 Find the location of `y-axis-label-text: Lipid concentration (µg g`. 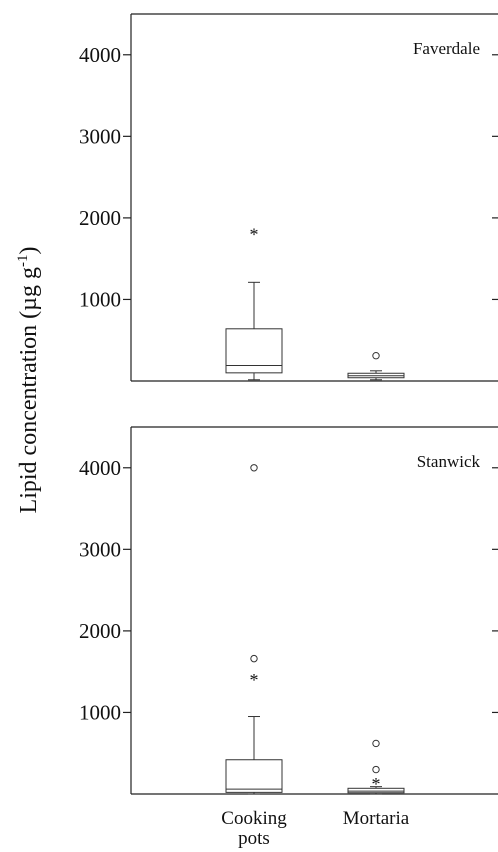

y-axis-label-text: Lipid concentration (µg g is located at coordinates (29, 390).